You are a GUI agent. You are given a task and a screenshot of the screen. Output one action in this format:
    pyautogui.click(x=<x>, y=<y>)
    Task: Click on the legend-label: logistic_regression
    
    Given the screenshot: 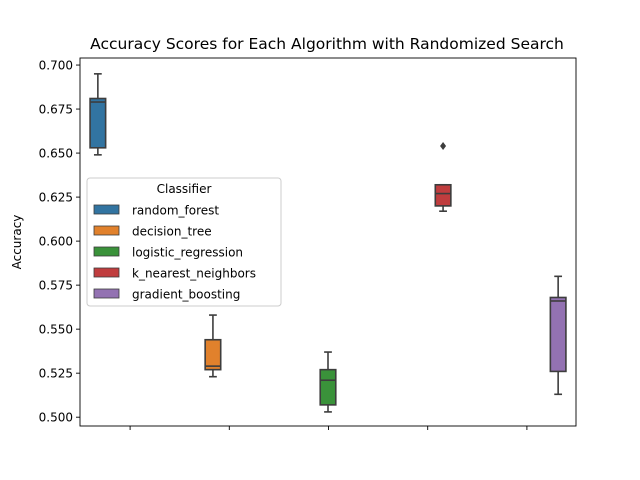 What is the action you would take?
    pyautogui.click(x=187, y=253)
    